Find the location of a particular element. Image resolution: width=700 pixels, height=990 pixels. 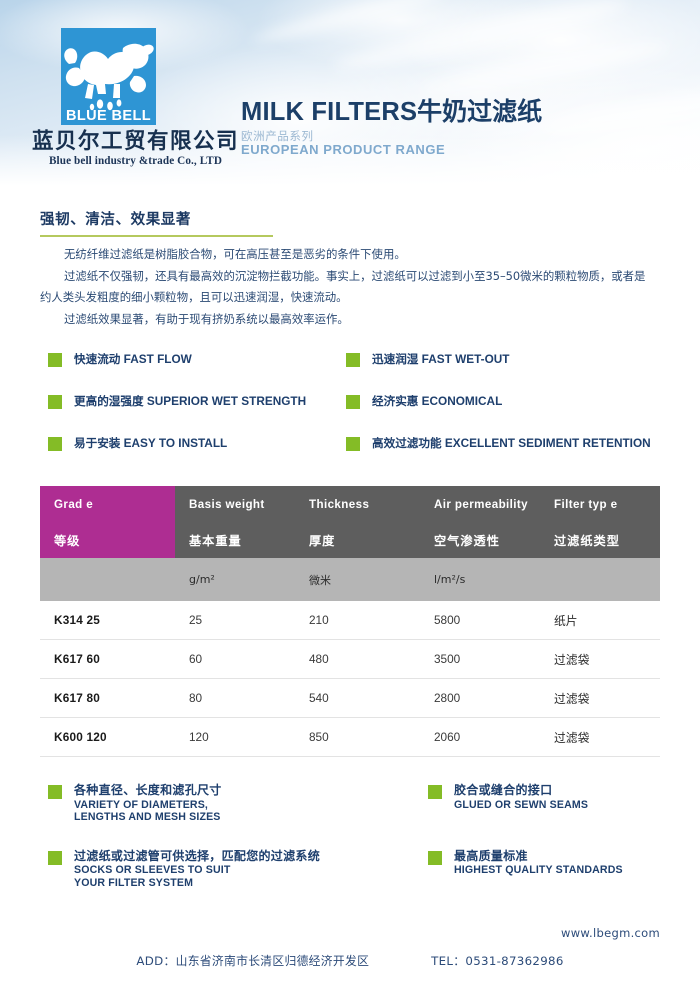

page-title-cn: 牛奶过滤纸 is located at coordinates (480, 111).